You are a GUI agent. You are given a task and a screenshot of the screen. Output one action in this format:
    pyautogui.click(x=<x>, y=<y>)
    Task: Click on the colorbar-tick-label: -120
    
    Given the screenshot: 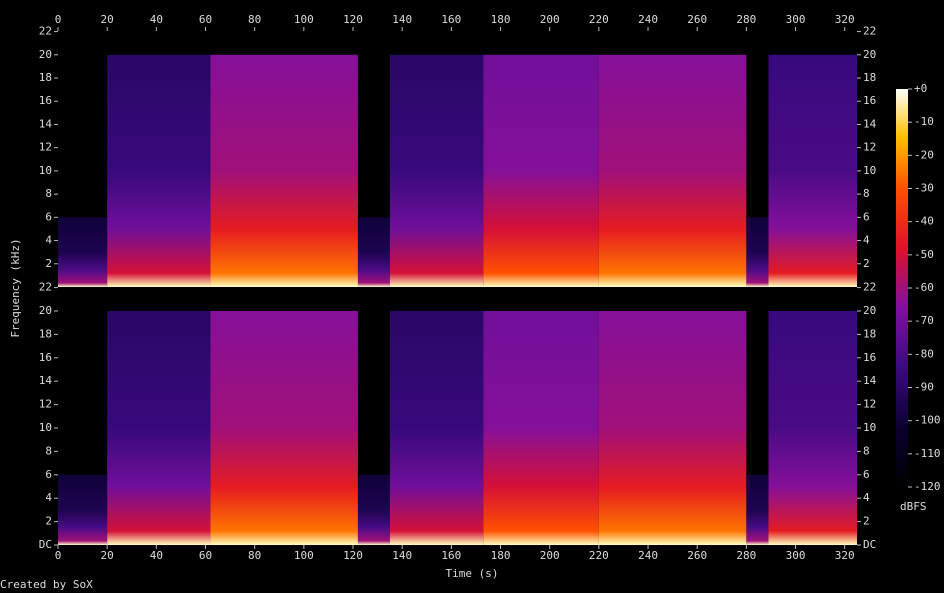 What is the action you would take?
    pyautogui.click(x=927, y=486)
    